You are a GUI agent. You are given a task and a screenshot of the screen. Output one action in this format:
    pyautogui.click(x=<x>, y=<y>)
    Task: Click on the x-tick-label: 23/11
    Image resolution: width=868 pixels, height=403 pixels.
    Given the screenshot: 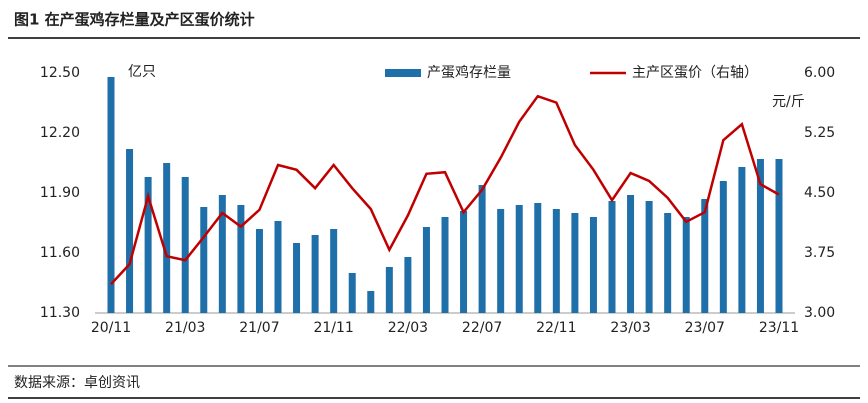 What is the action you would take?
    pyautogui.click(x=779, y=328)
    